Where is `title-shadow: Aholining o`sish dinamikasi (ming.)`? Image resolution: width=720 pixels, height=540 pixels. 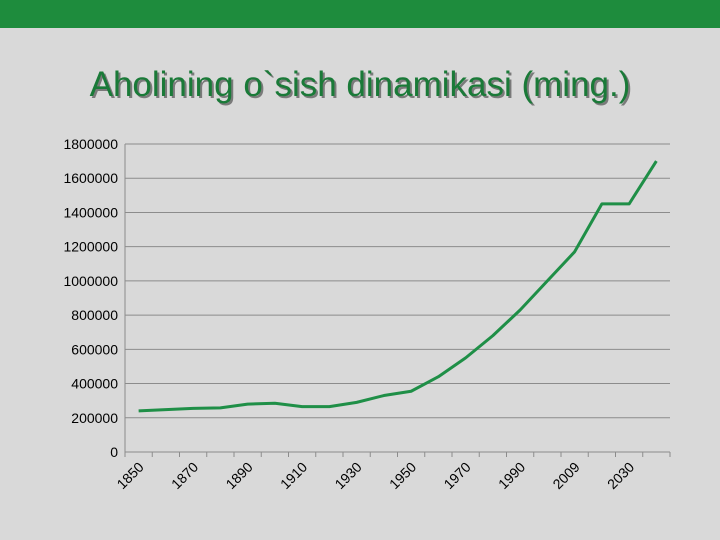 title-shadow: Aholining o`sish dinamikasi (ming.) is located at coordinates (362, 86).